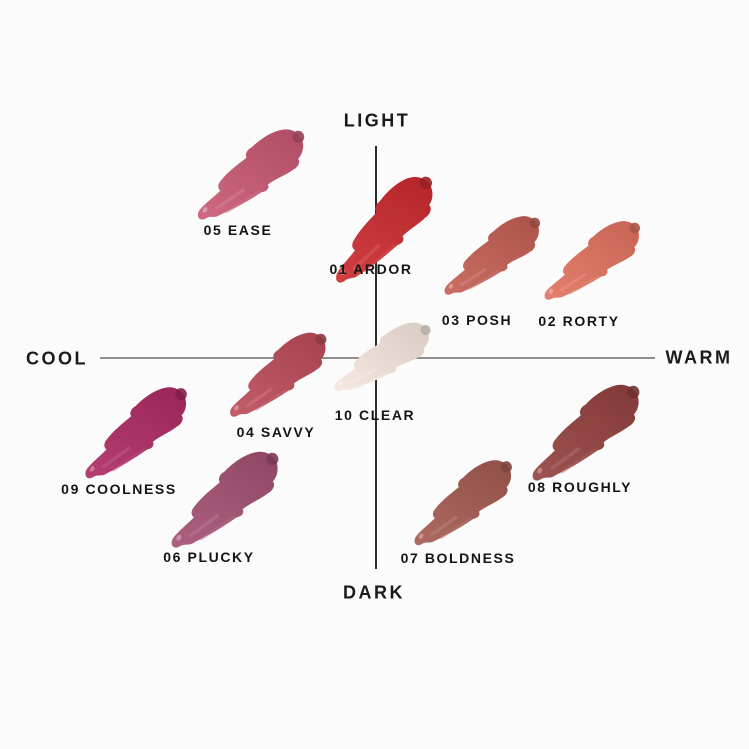  Describe the element at coordinates (375, 415) in the screenshot. I see `swatch-label-10-clear: 10 CLEAR` at that location.